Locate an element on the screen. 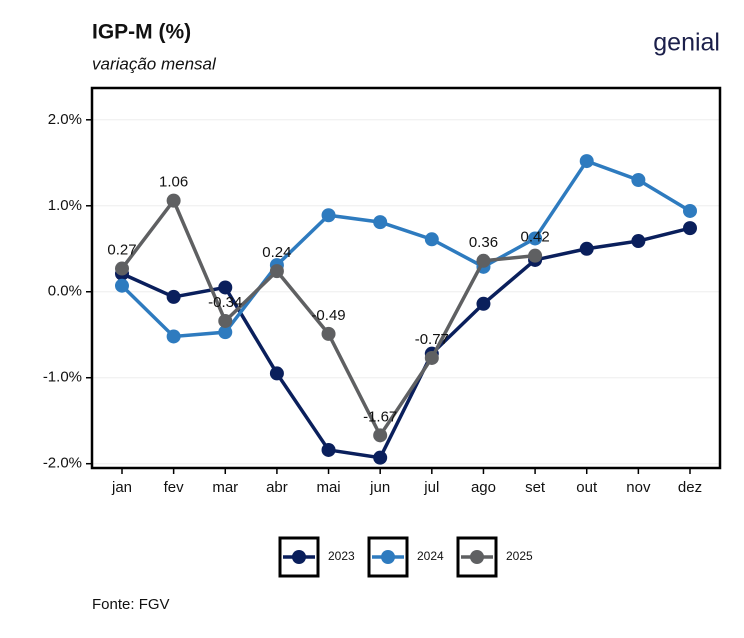 This screenshot has height=638, width=744. x-tick-label: jul is located at coordinates (431, 487).